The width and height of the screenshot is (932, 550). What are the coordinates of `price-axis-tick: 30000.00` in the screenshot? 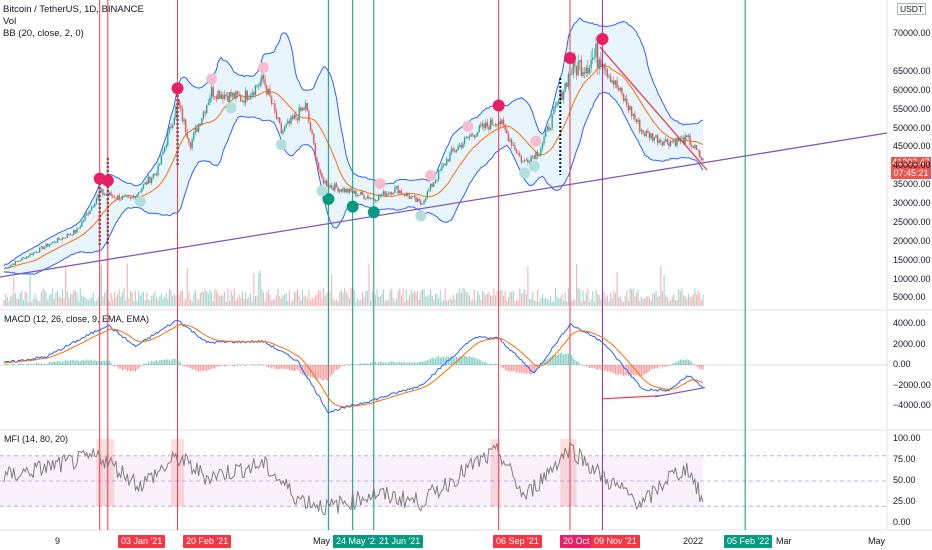 It's located at (912, 203).